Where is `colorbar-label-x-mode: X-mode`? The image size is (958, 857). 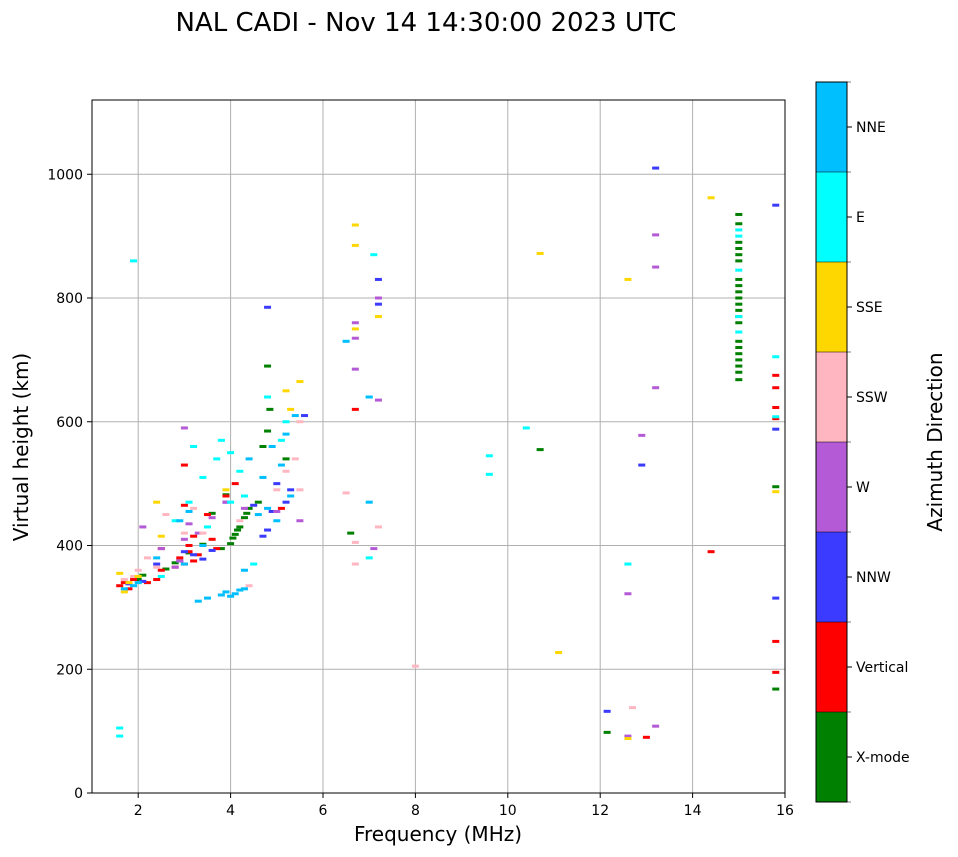
colorbar-label-x-mode: X-mode is located at coordinates (883, 758).